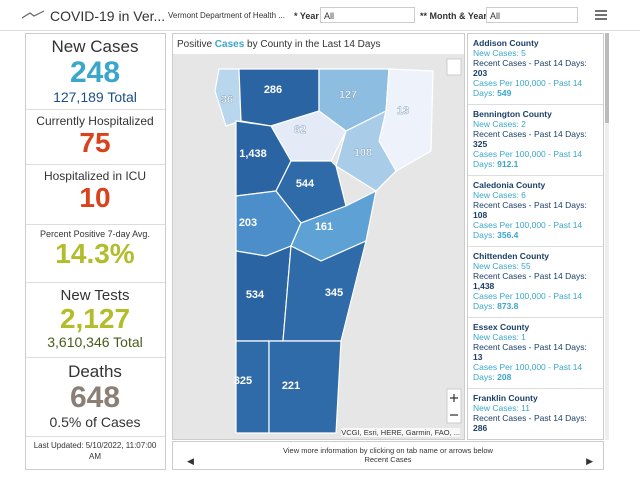 This screenshot has height=488, width=640. I want to click on county-name: Caledonia County, so click(509, 185).